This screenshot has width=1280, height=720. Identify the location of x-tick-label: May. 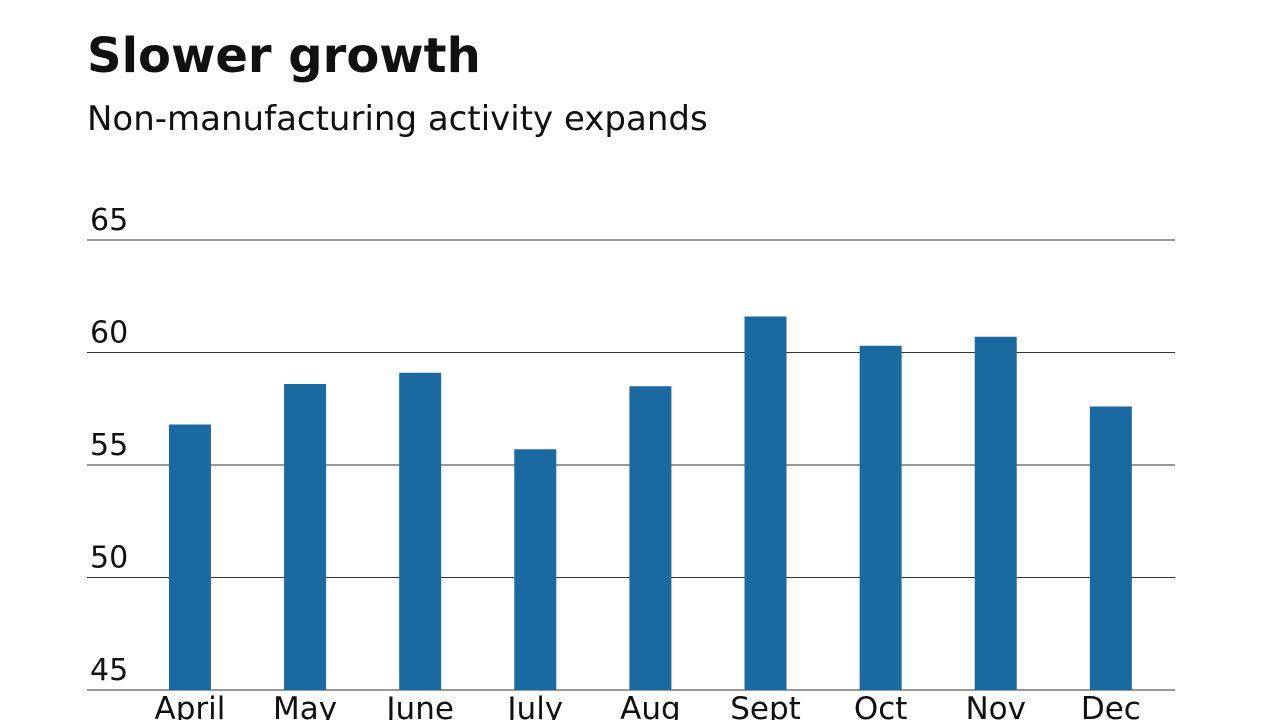
(305, 705).